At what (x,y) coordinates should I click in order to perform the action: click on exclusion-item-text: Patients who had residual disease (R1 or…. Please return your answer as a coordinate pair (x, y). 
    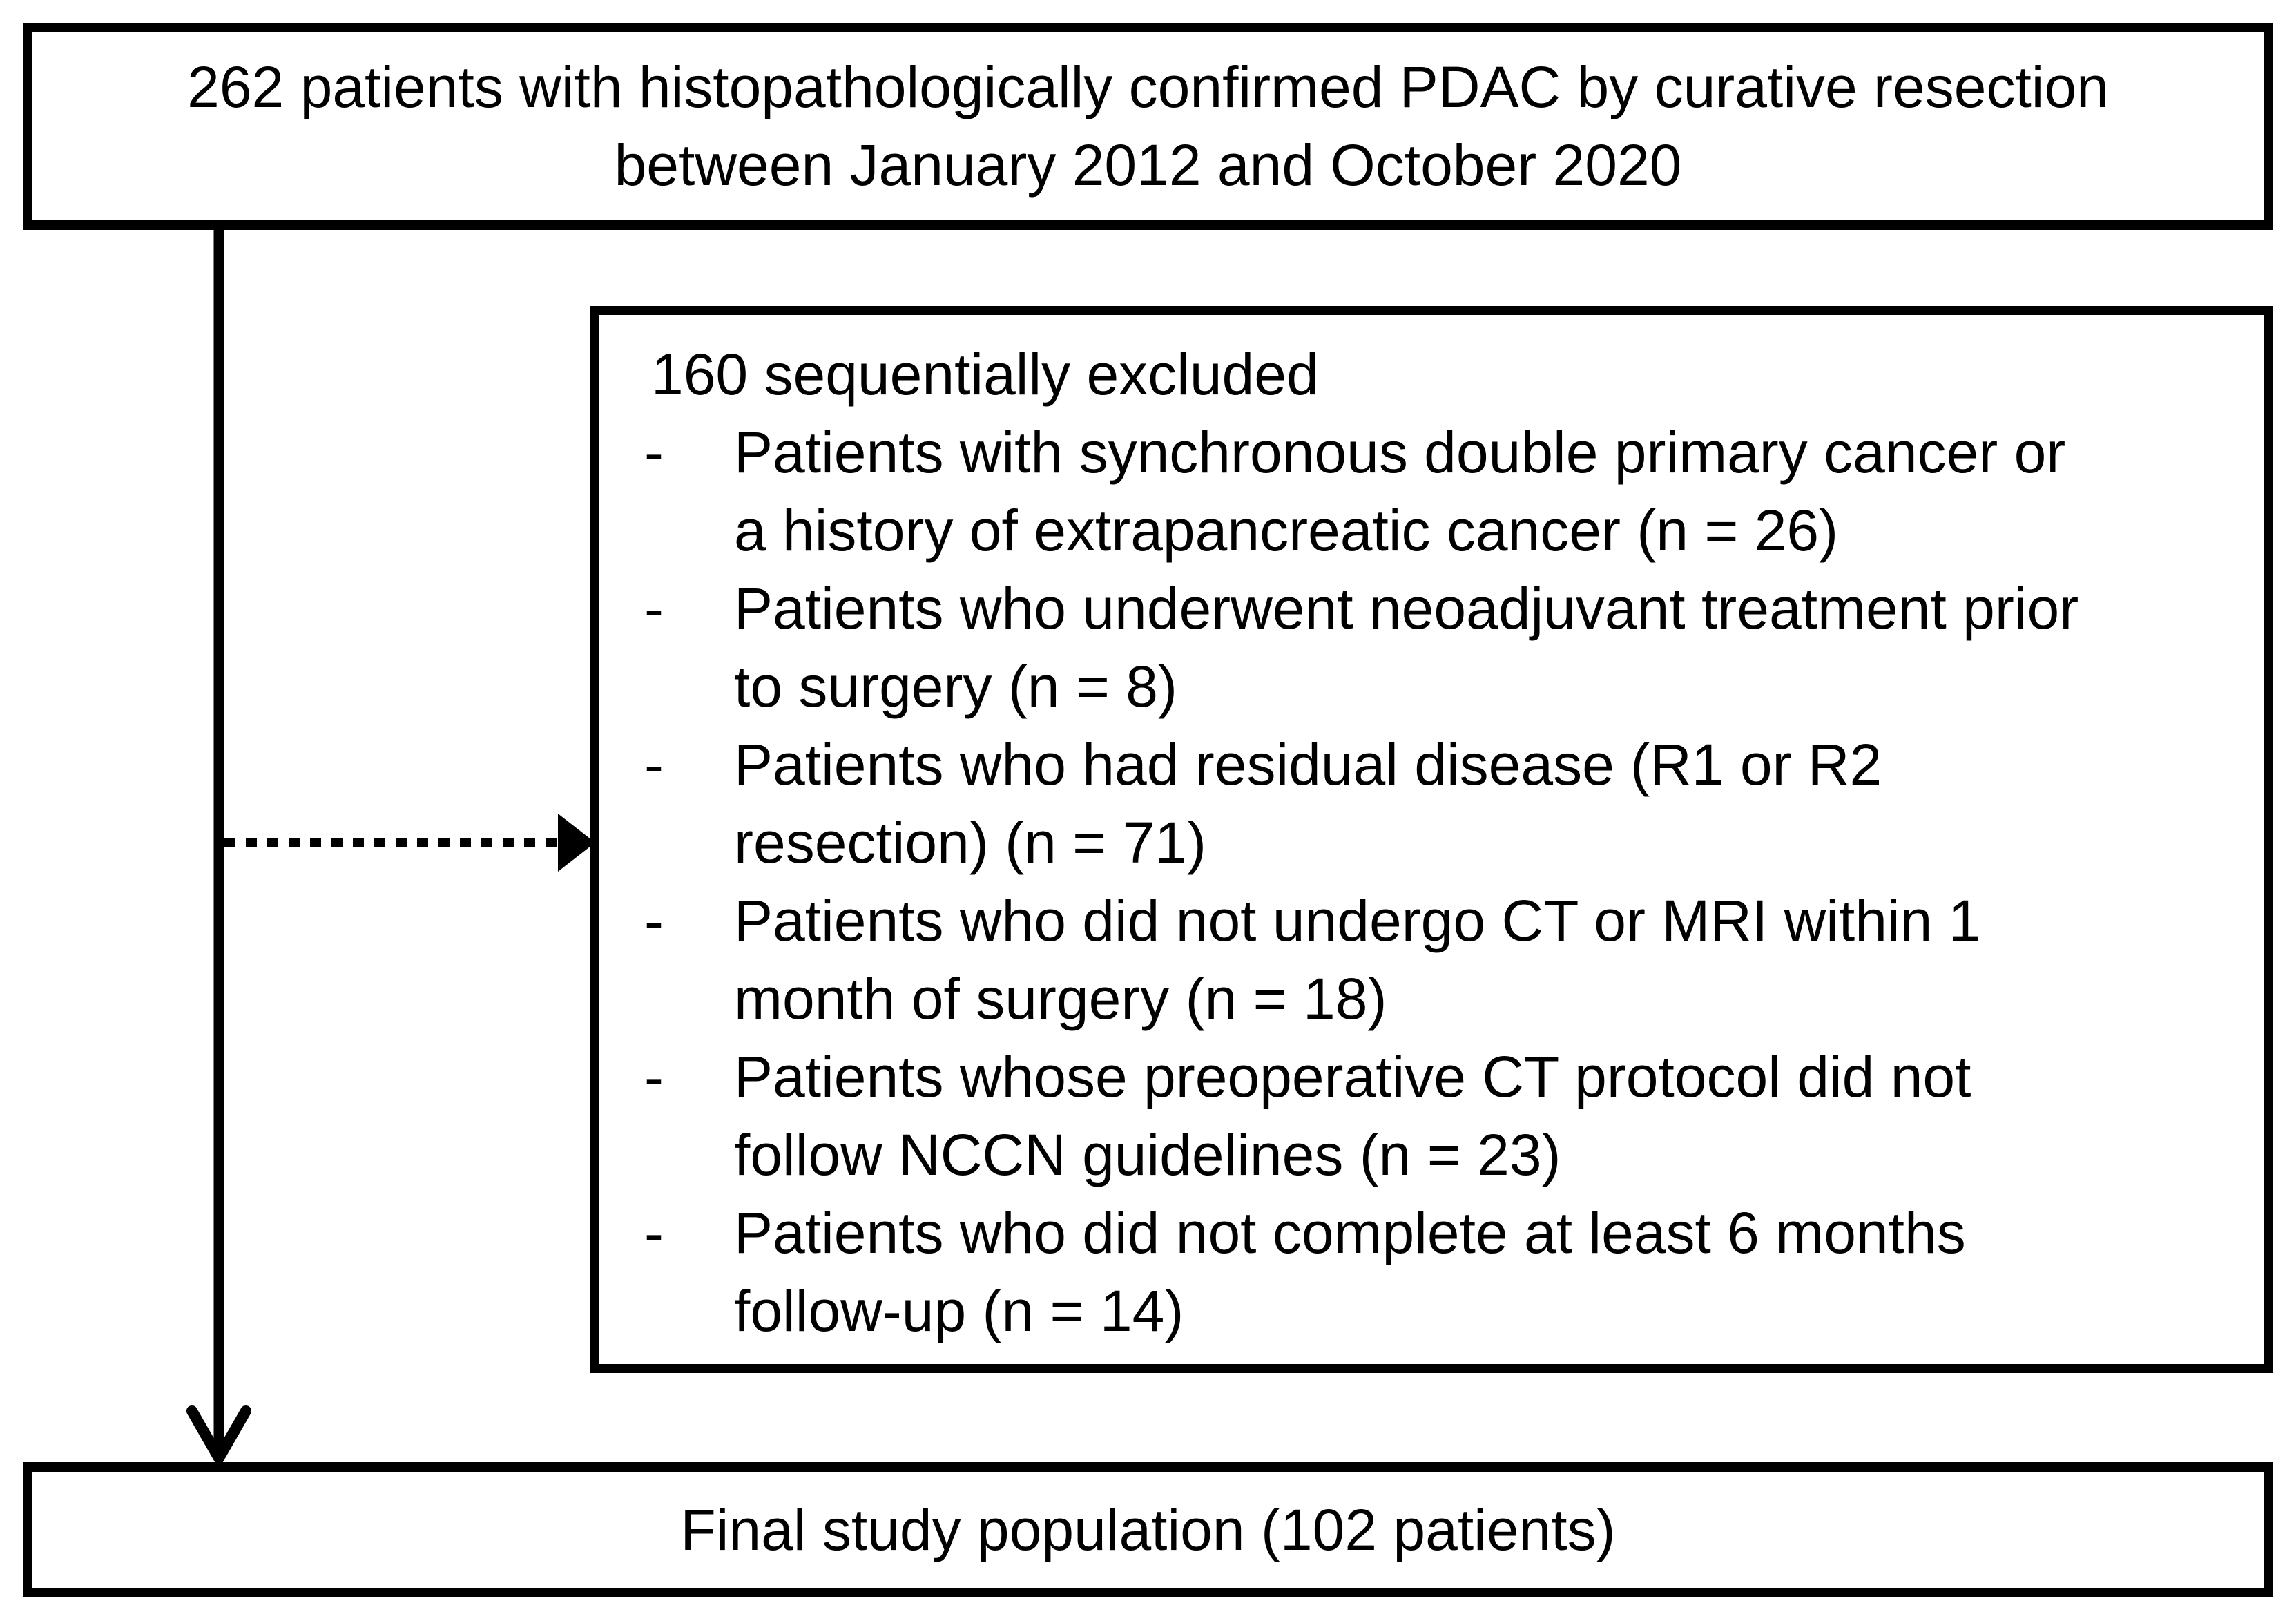
    Looking at the image, I should click on (1308, 803).